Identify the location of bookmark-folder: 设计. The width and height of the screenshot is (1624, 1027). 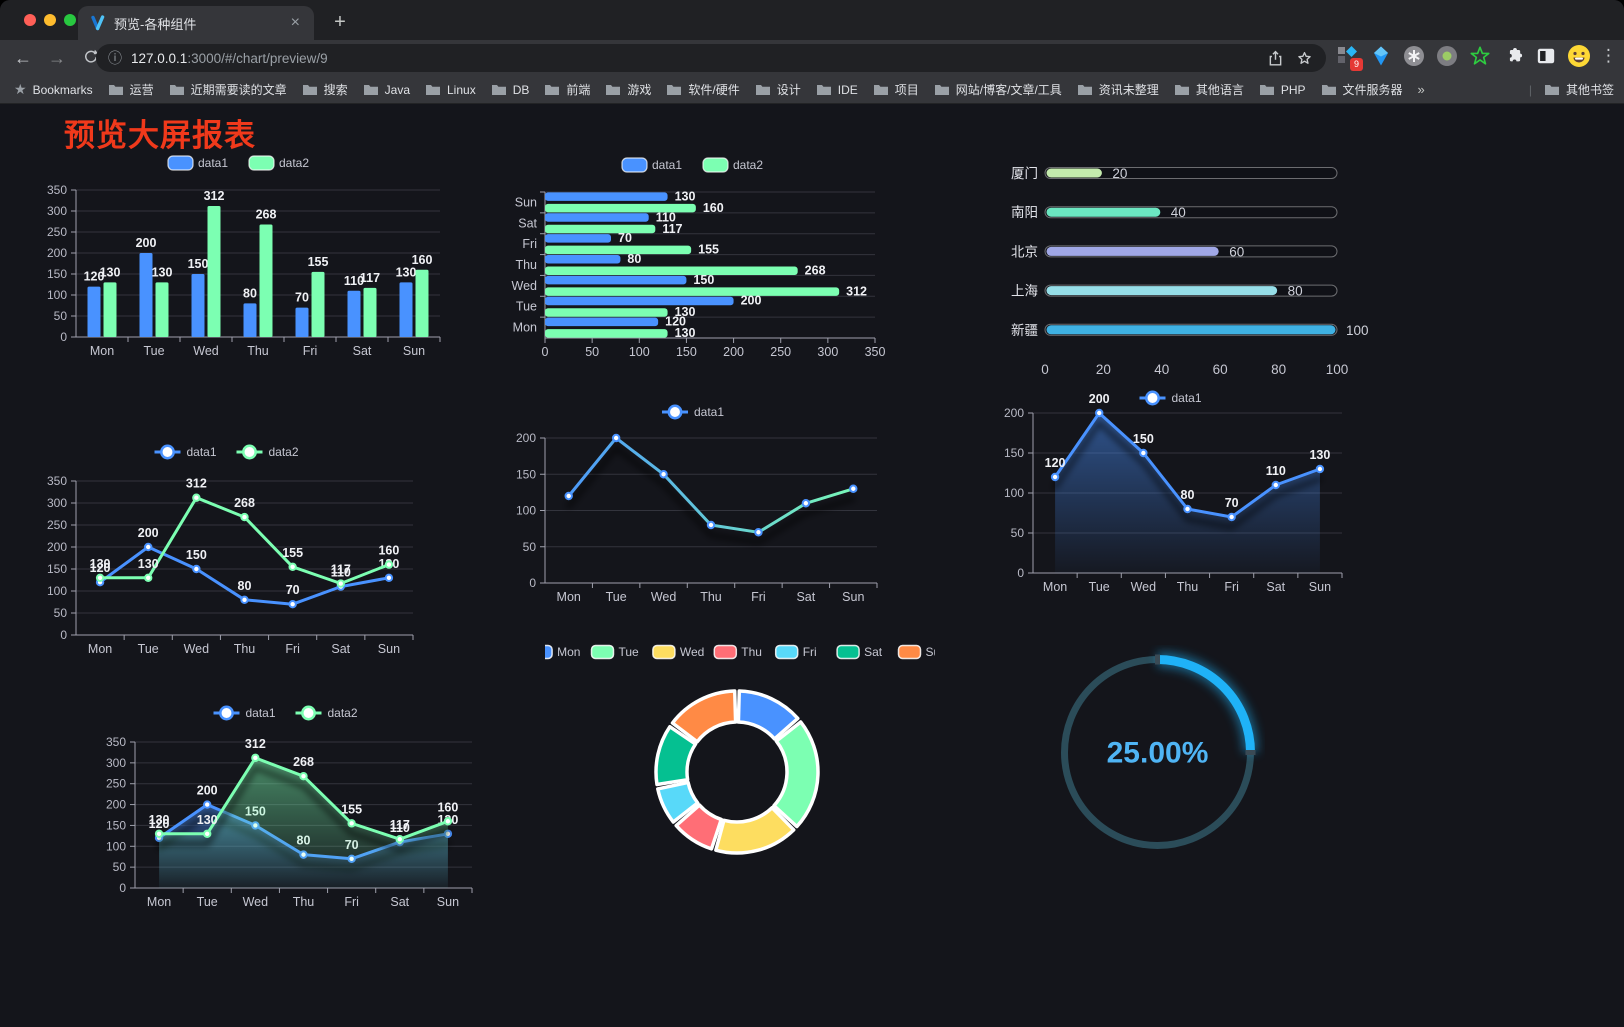
(778, 89).